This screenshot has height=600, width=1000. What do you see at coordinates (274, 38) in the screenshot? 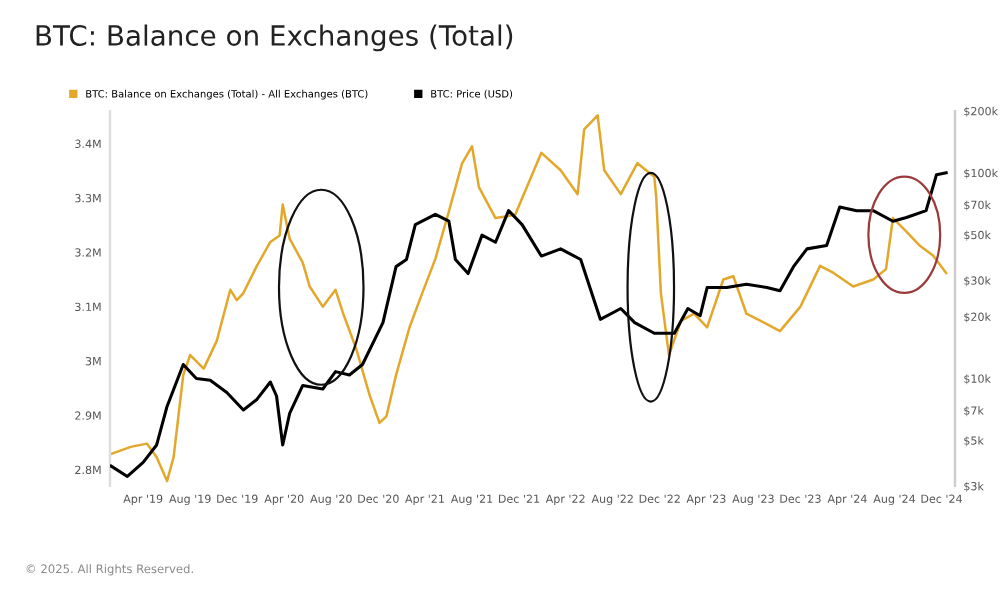
I see `chart-title: BTC: Balance on Exchanges (Total)` at bounding box center [274, 38].